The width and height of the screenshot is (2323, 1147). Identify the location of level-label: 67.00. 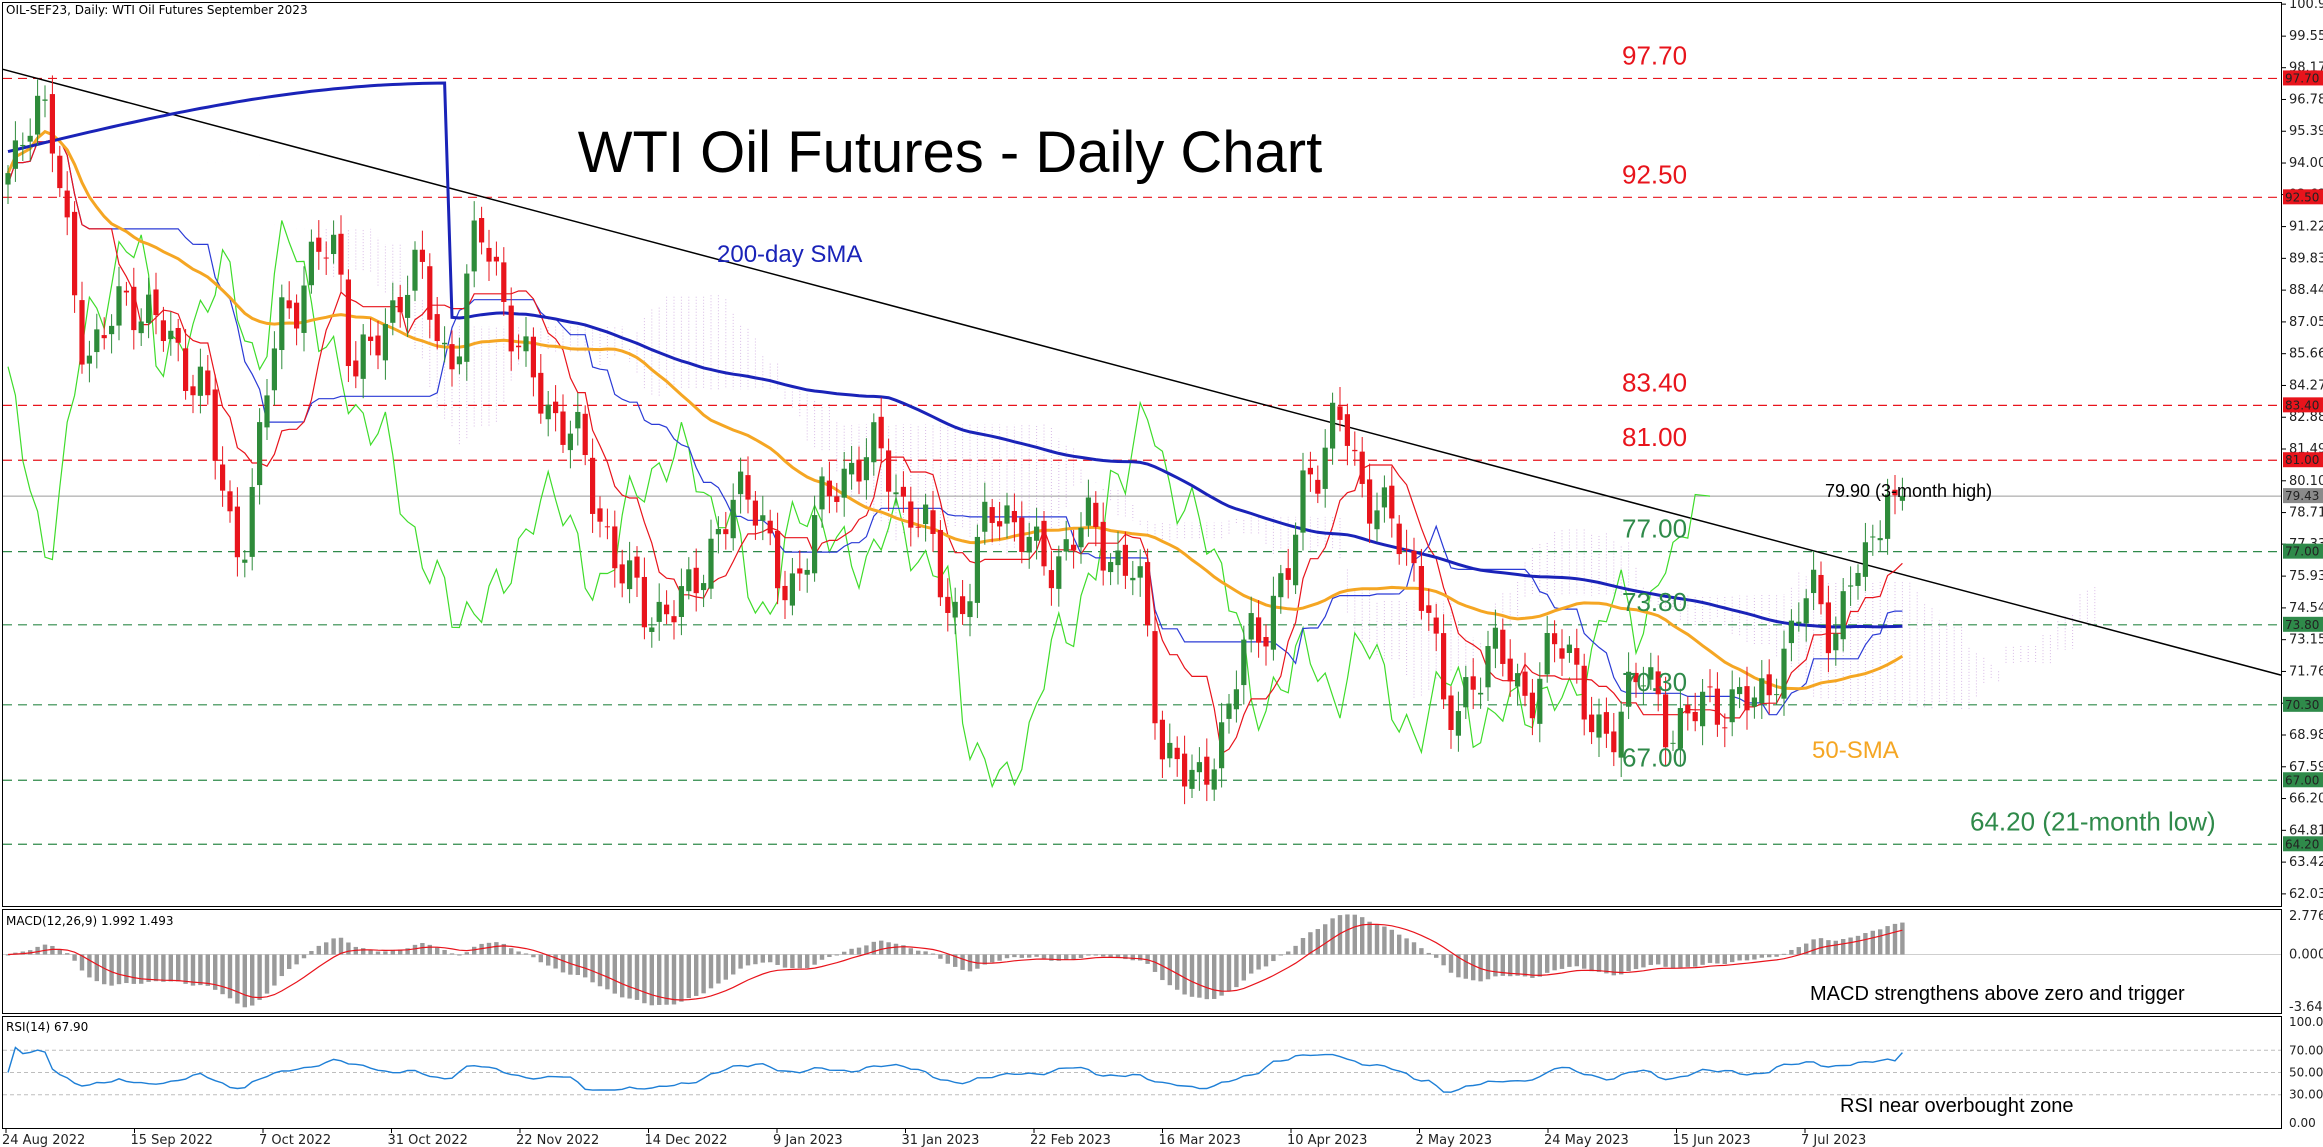
(1654, 757).